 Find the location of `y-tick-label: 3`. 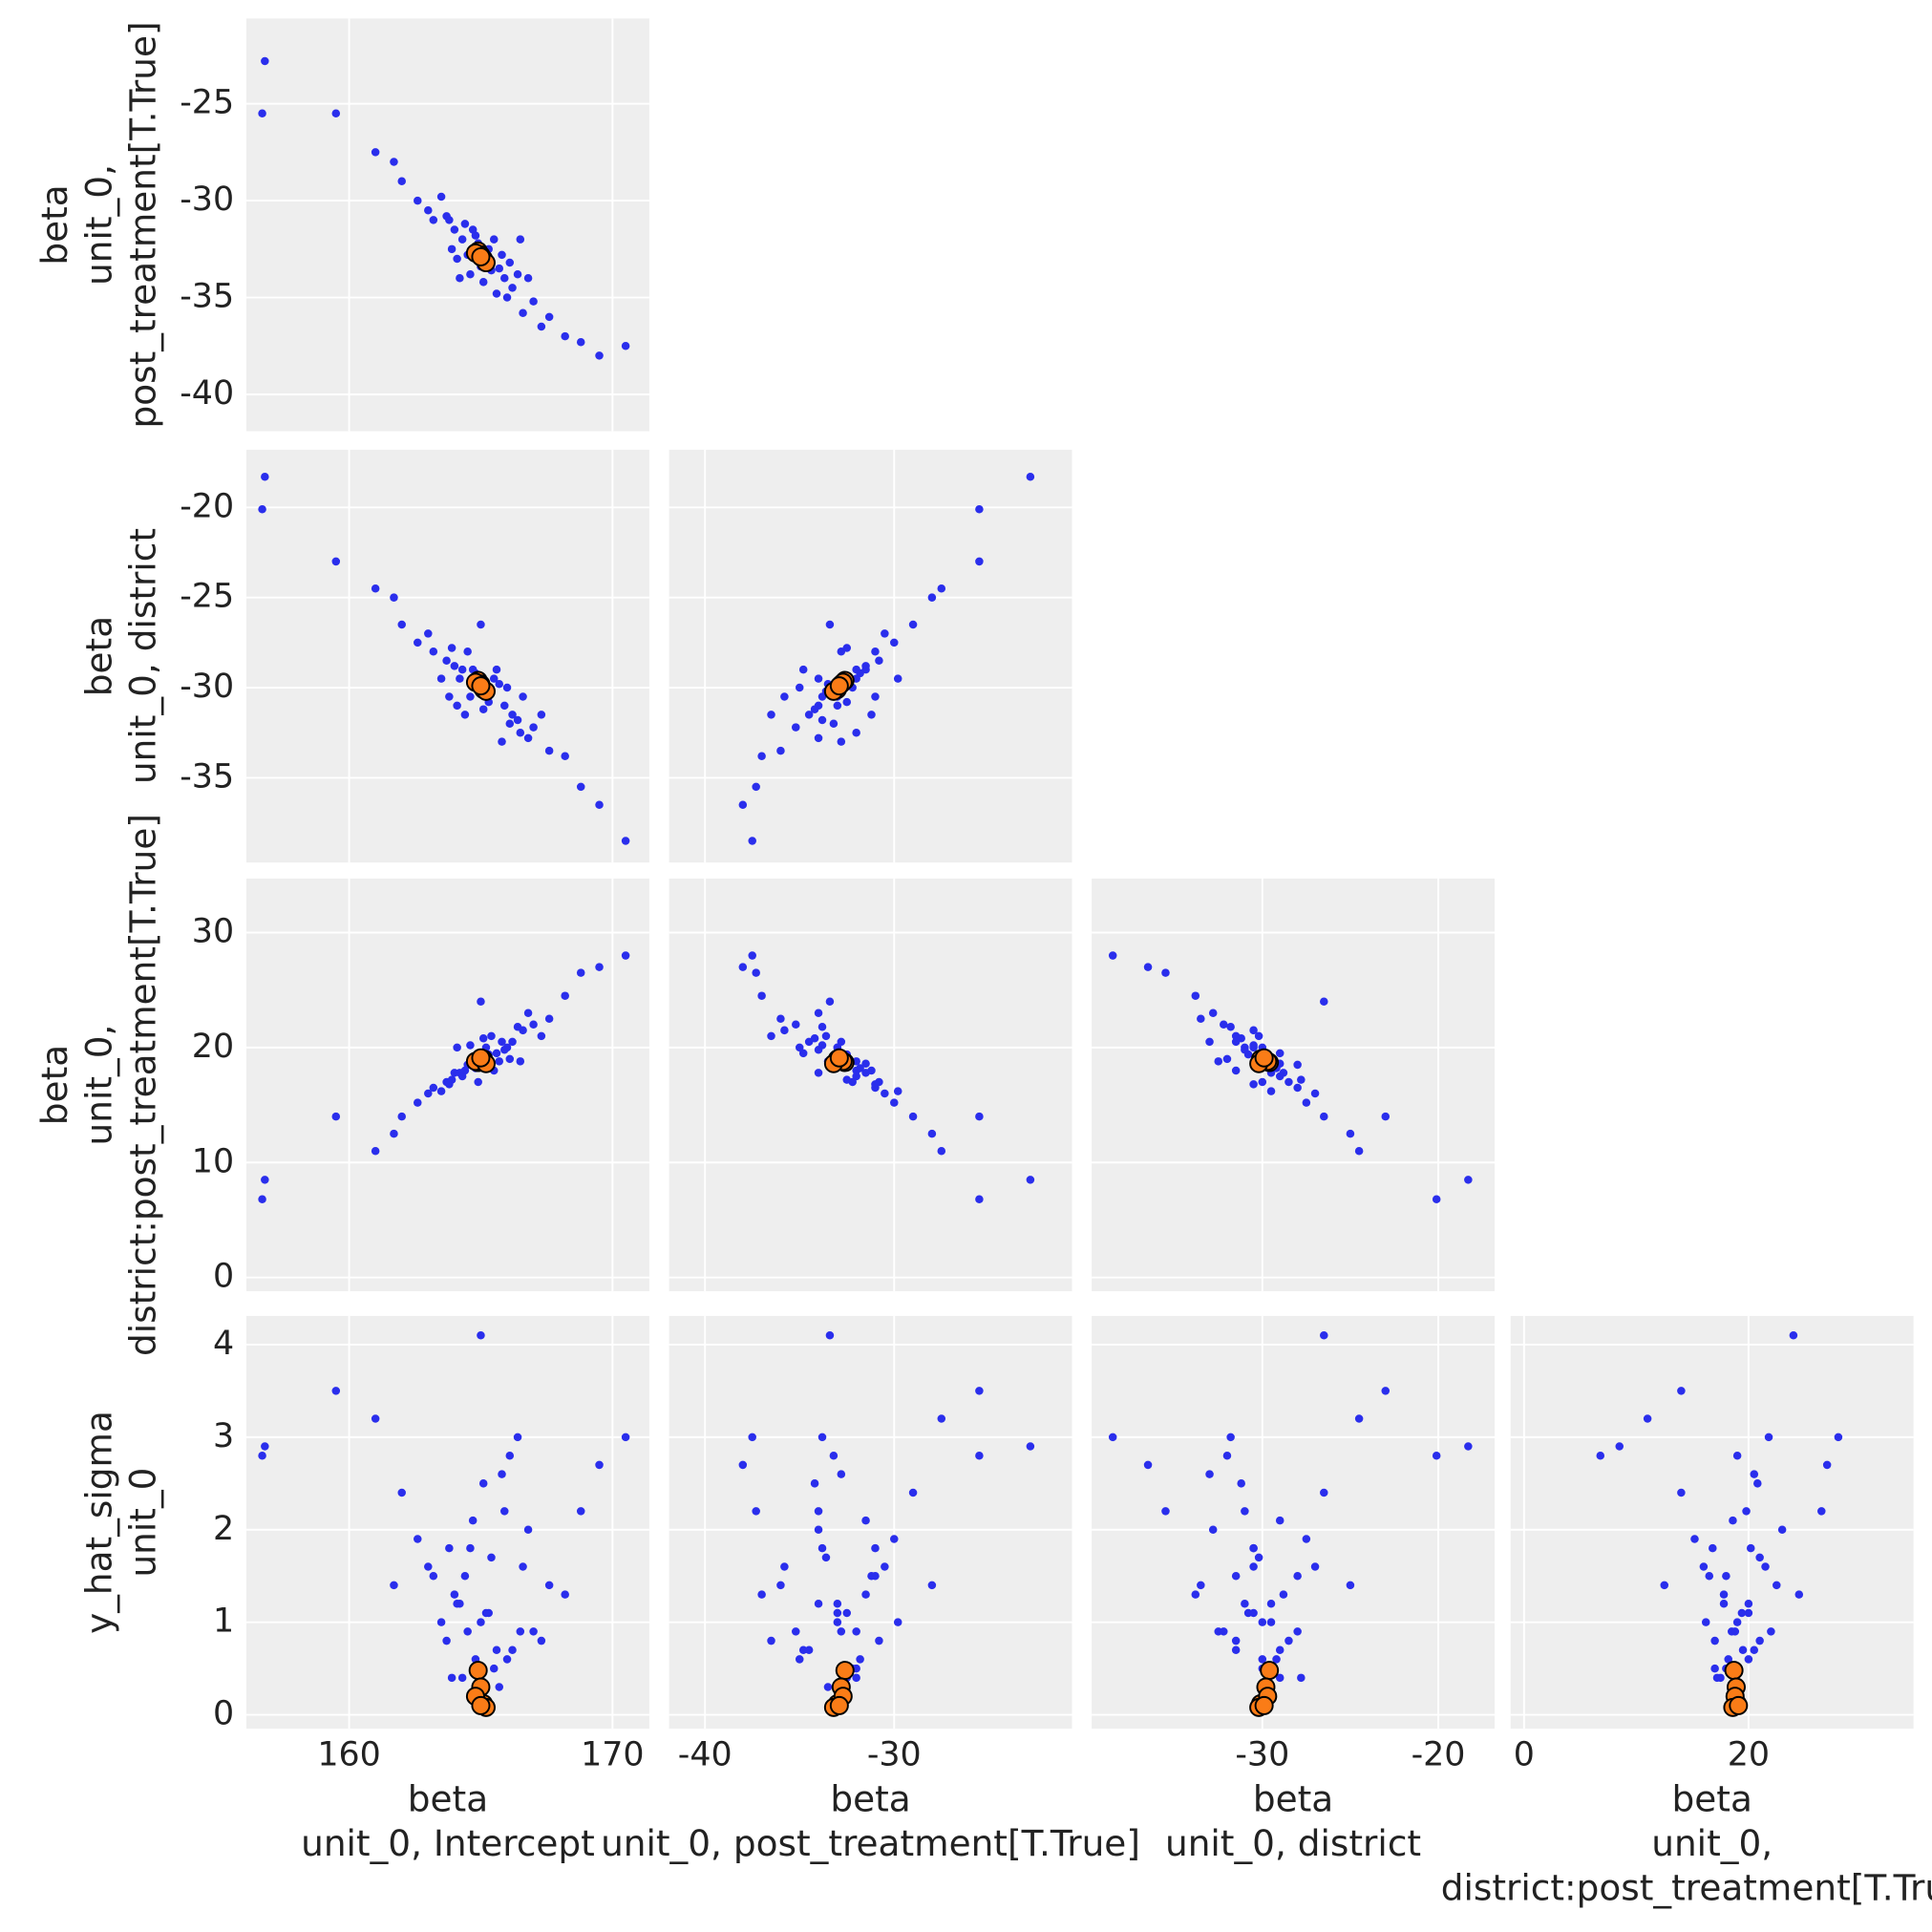

y-tick-label: 3 is located at coordinates (223, 1436).